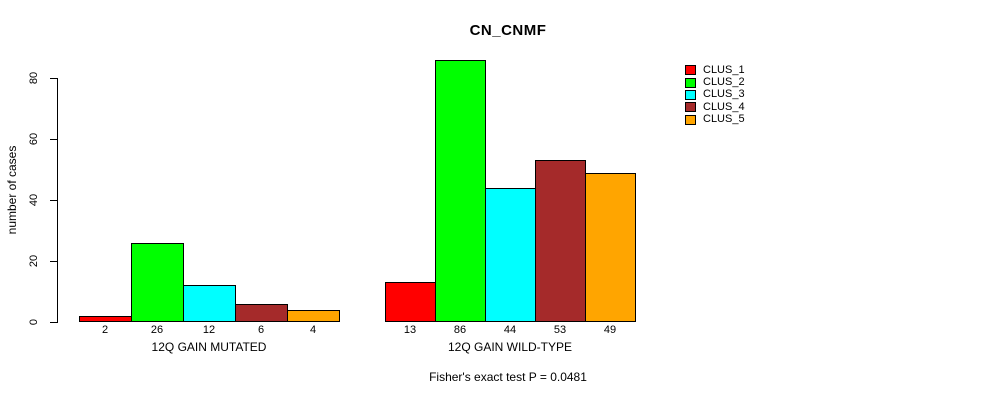  What do you see at coordinates (57, 200) in the screenshot?
I see `y-axis-line` at bounding box center [57, 200].